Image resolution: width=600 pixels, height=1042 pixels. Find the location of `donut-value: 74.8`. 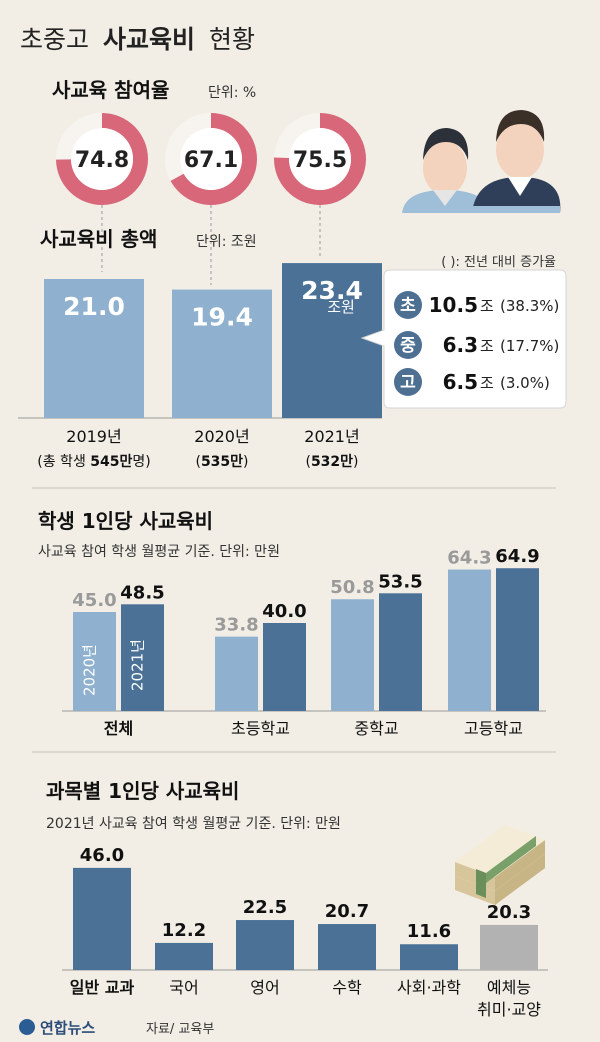

donut-value: 74.8 is located at coordinates (102, 160).